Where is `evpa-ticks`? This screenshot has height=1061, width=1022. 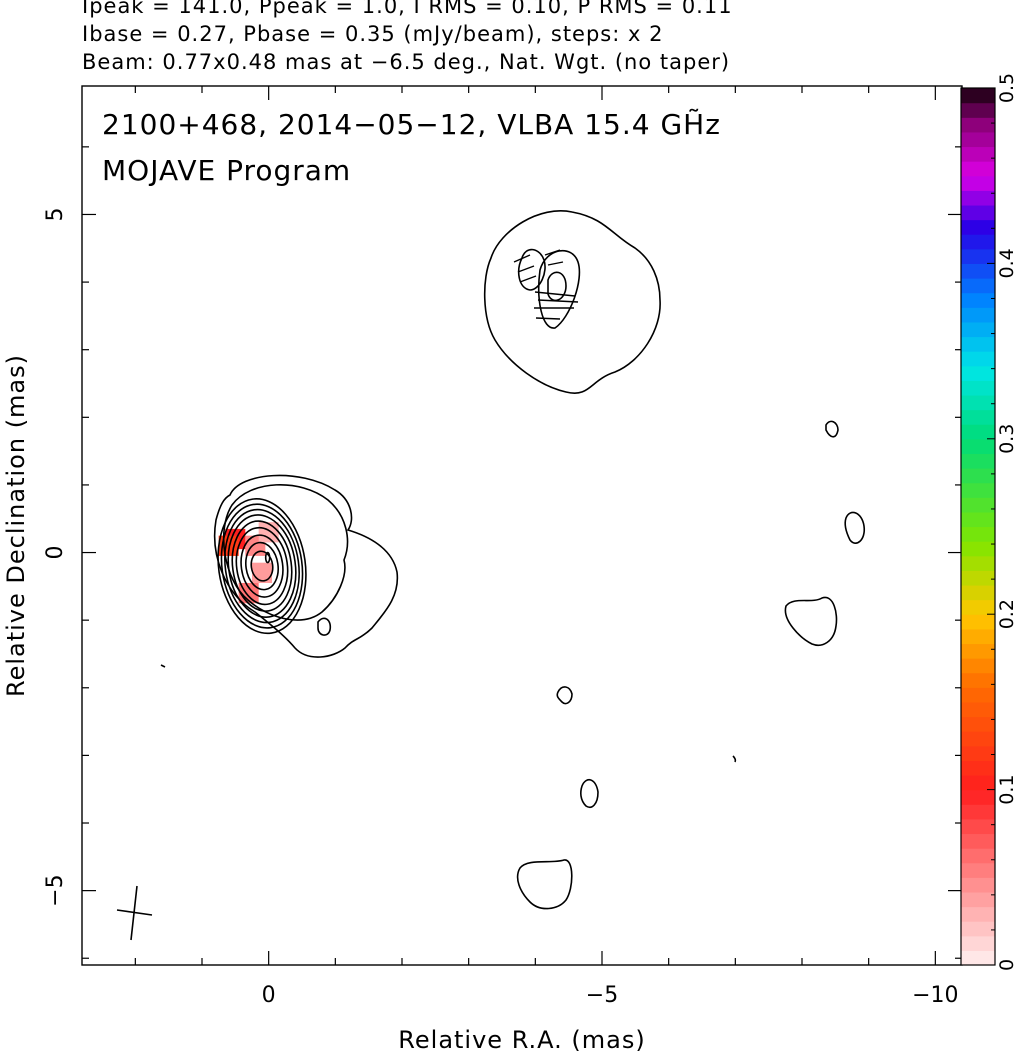
evpa-ticks is located at coordinates (546, 284).